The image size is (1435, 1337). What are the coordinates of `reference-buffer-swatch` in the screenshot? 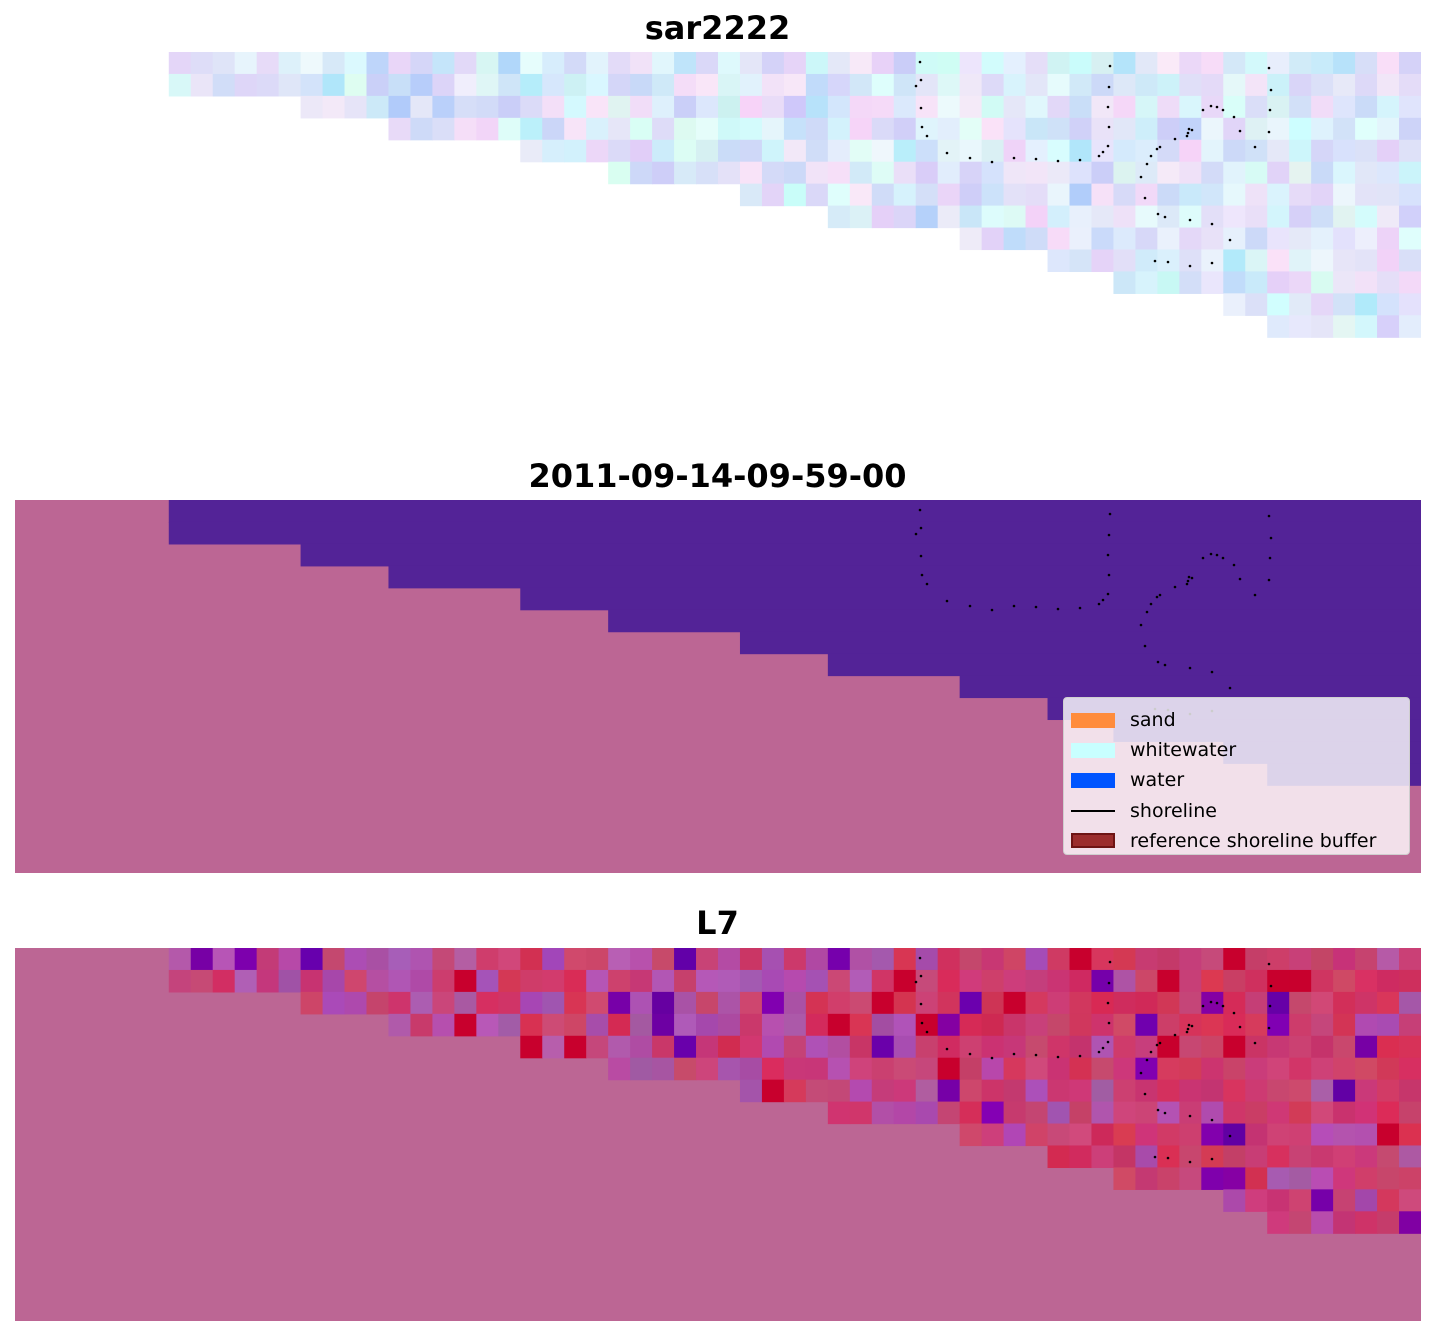 It's located at (1093, 841).